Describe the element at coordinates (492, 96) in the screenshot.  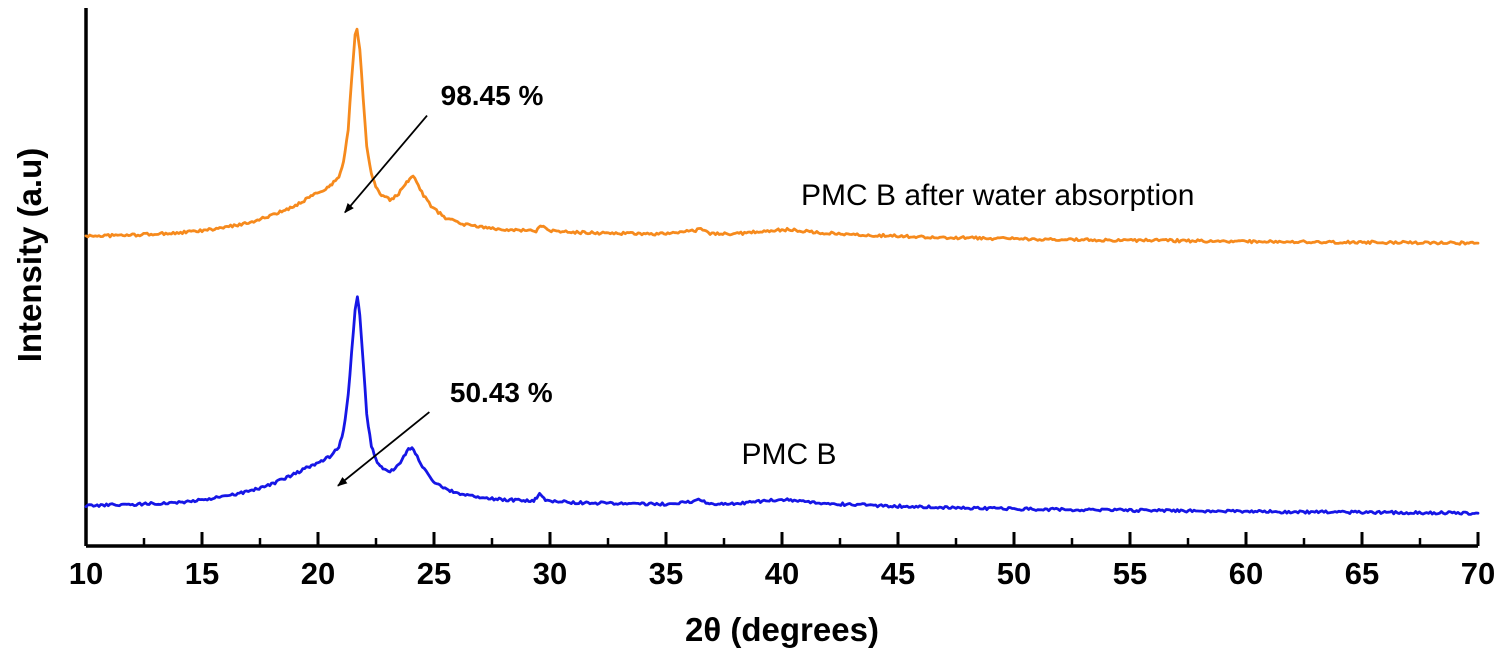
I see `annotation-crystallinity-after-water: 98.45 %` at that location.